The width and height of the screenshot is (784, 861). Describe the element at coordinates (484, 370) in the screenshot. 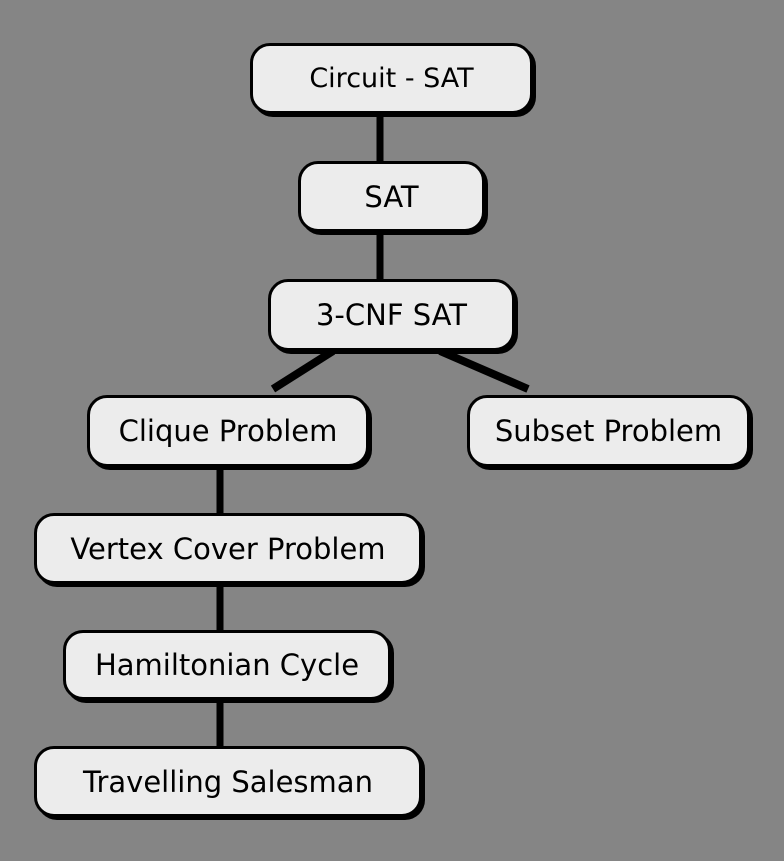

I see `edge-3cnf-sat-to-subset` at that location.